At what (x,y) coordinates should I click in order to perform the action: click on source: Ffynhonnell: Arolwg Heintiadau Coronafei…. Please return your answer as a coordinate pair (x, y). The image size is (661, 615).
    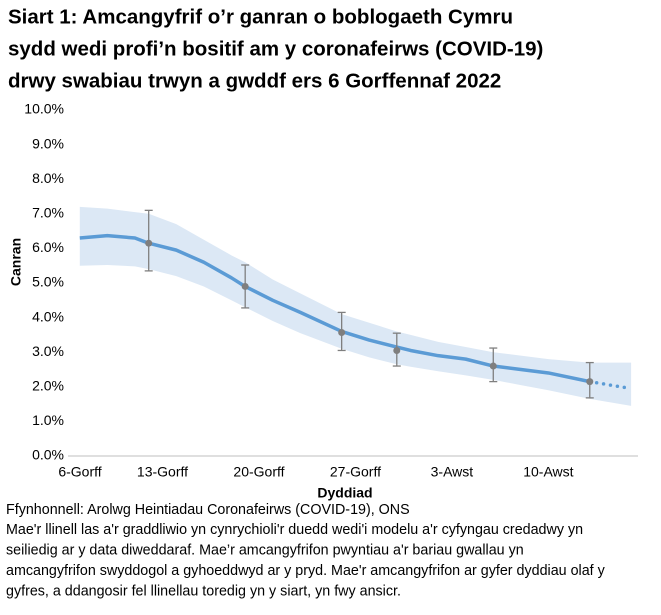
    Looking at the image, I should click on (208, 510).